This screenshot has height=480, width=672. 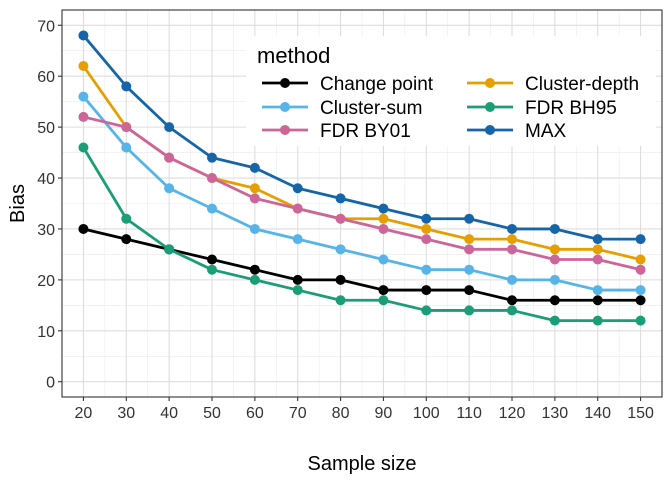 I want to click on legend-label: FDR BY01, so click(x=365, y=131).